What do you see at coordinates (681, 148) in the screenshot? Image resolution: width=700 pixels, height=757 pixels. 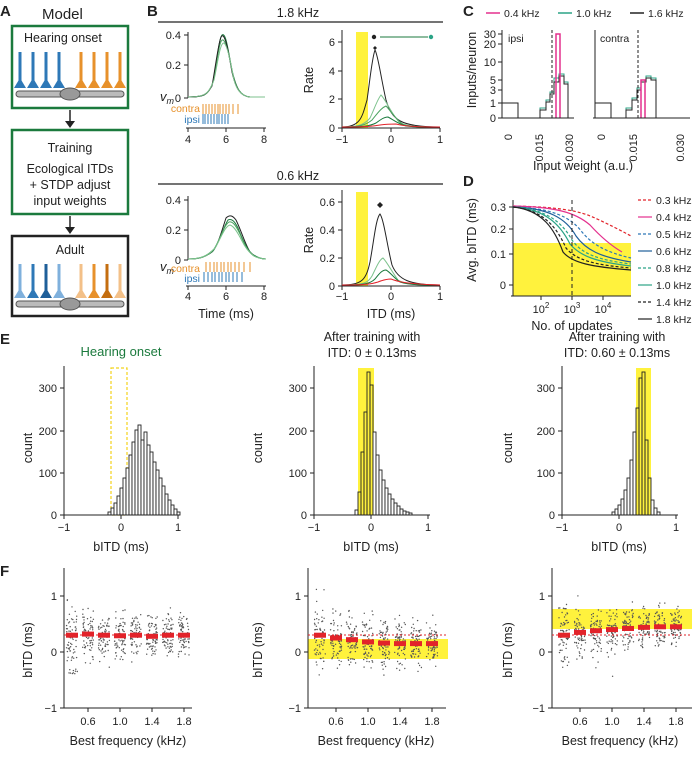 I see `tick: 0.030` at bounding box center [681, 148].